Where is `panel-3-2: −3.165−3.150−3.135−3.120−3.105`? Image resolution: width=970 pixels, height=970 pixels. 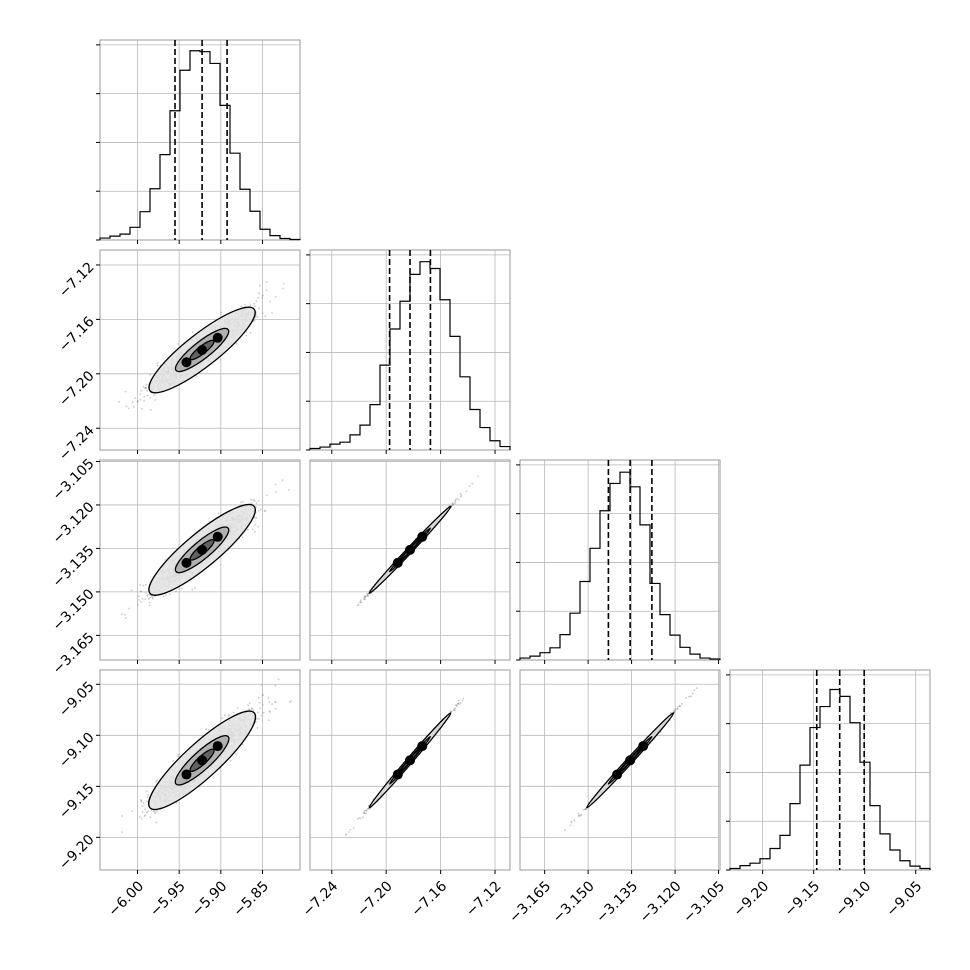
panel-3-2: −3.165−3.150−3.135−3.120−3.105 is located at coordinates (617, 797).